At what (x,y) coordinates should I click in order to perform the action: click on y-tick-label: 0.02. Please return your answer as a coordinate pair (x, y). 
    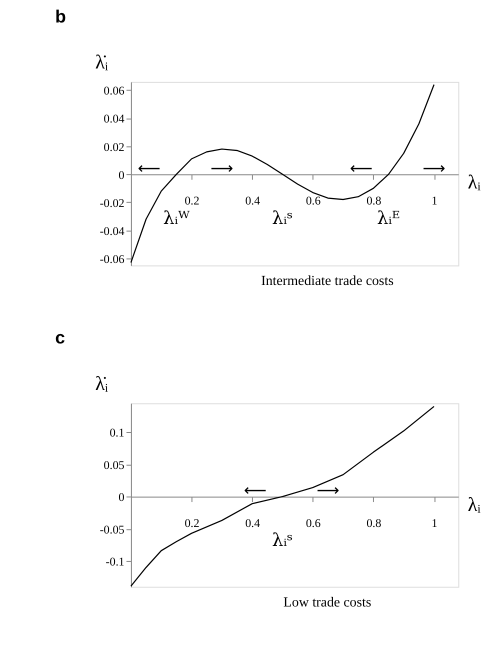
    Looking at the image, I should click on (114, 147).